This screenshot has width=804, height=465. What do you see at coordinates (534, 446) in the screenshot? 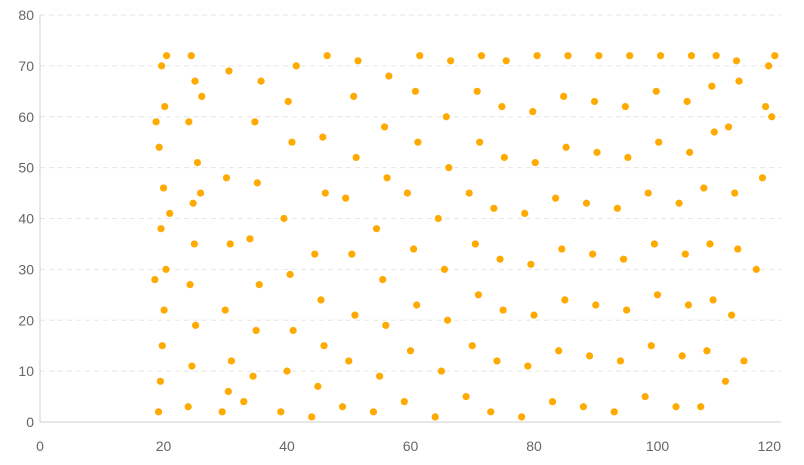
I see `x-tick-label: 80` at bounding box center [534, 446].